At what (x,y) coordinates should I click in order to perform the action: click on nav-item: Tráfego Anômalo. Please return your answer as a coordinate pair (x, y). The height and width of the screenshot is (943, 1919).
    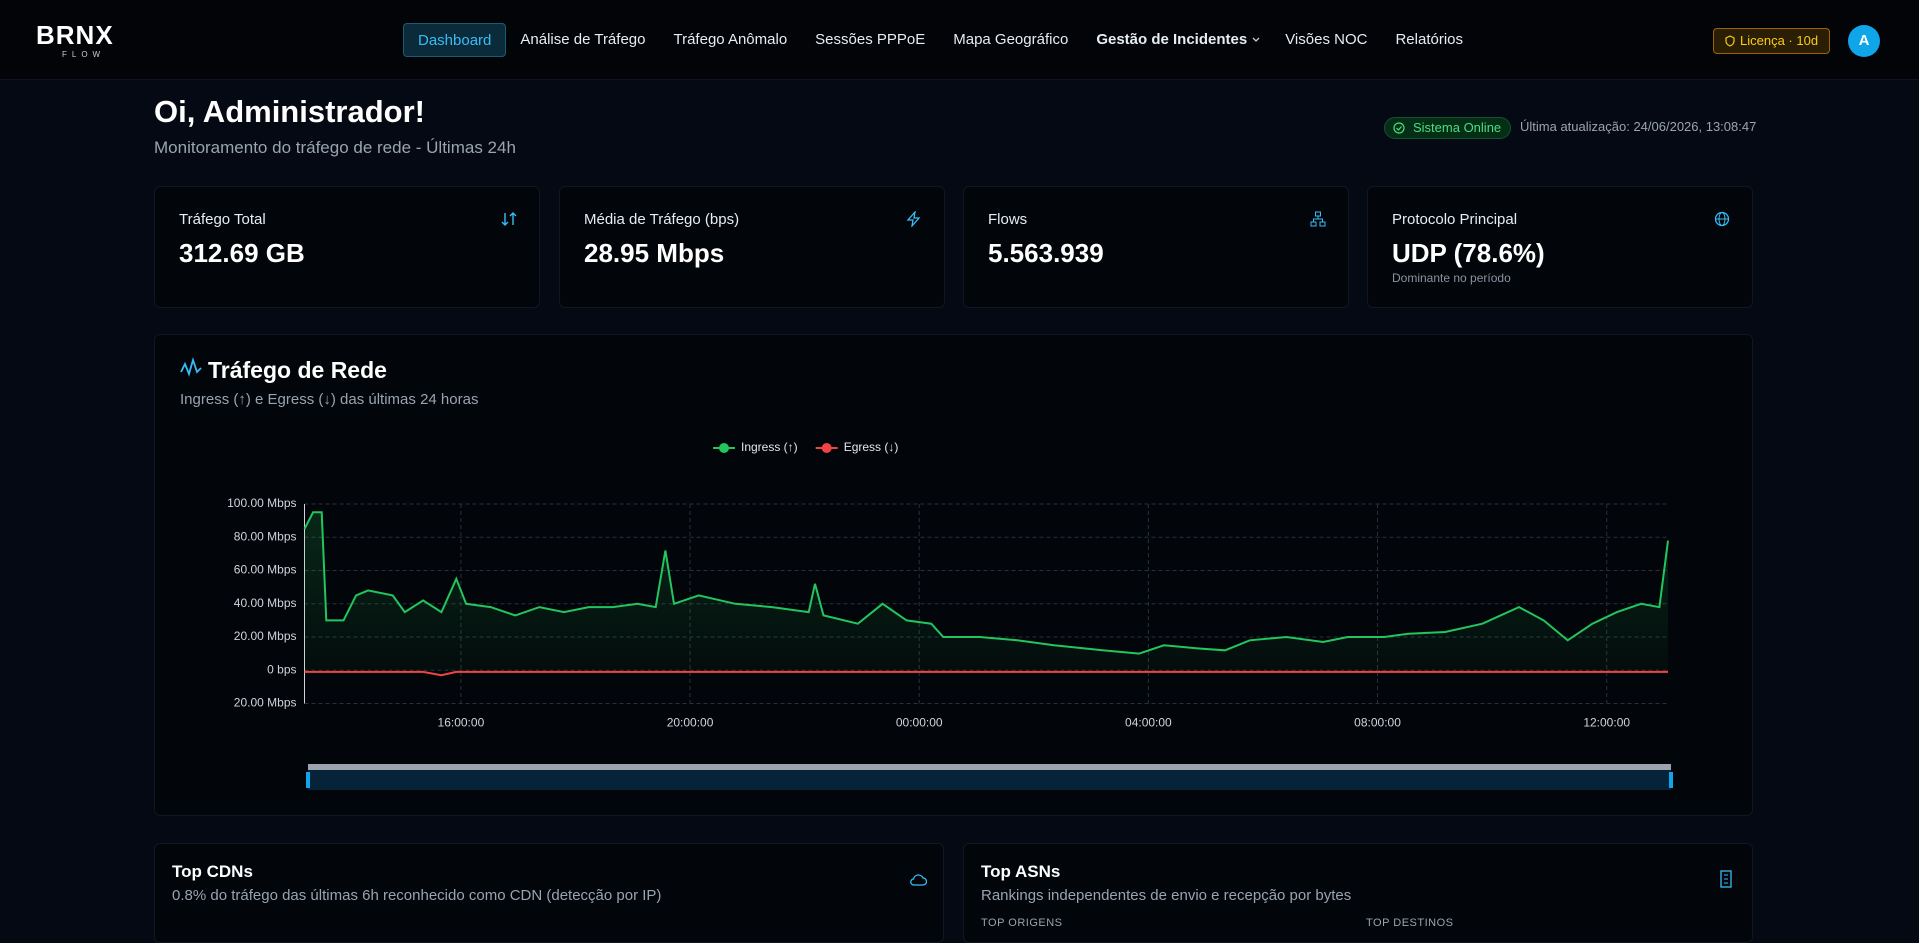
    Looking at the image, I should click on (730, 39).